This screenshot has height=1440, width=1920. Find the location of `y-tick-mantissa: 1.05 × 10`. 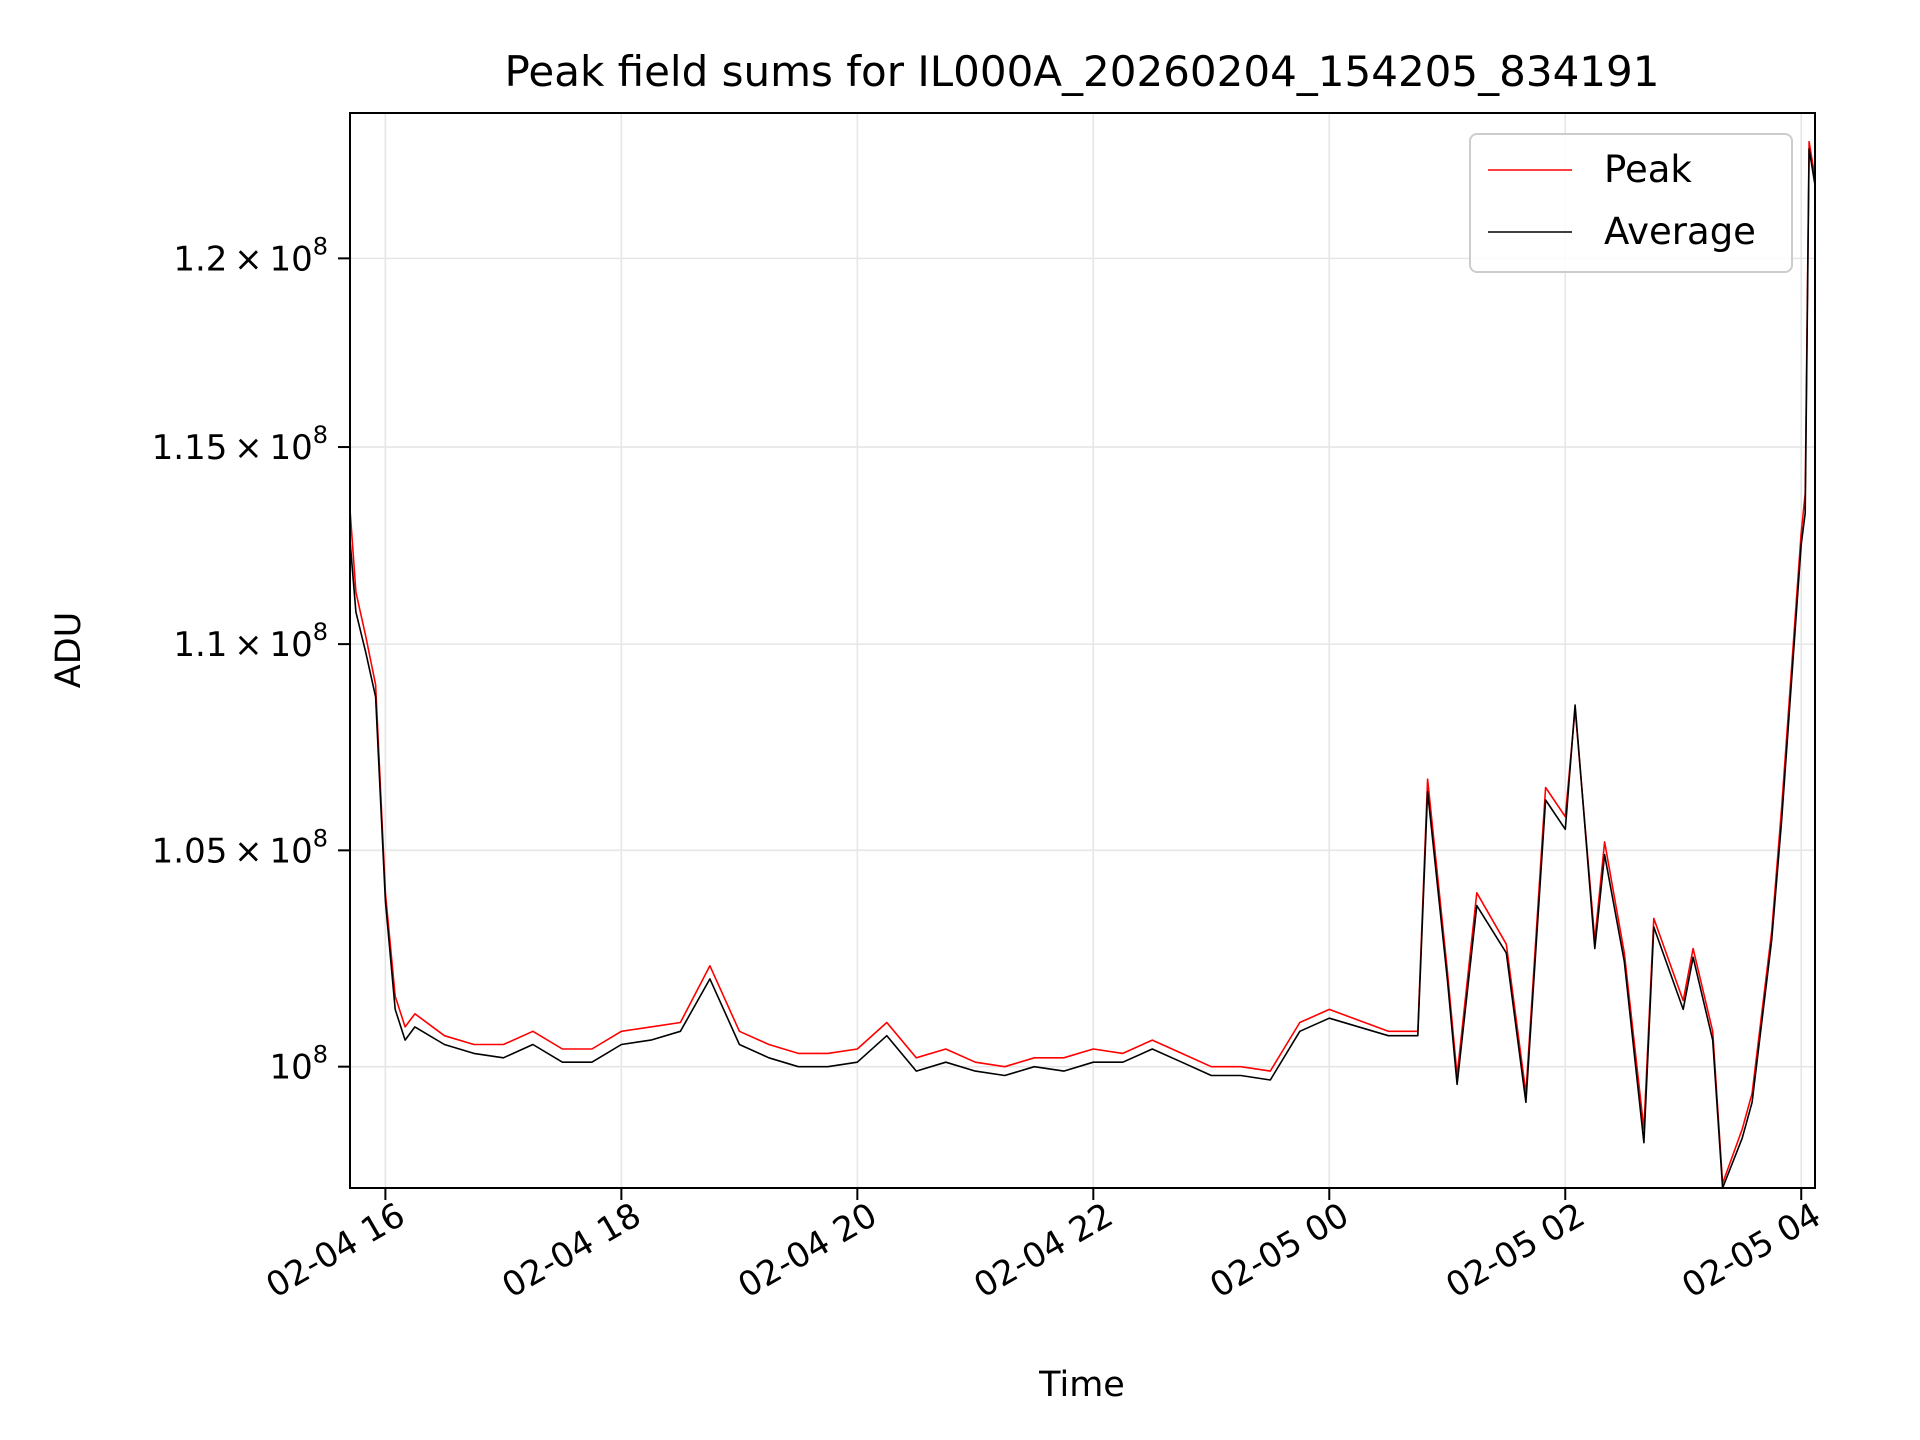

y-tick-mantissa: 1.05 × 10 is located at coordinates (232, 851).